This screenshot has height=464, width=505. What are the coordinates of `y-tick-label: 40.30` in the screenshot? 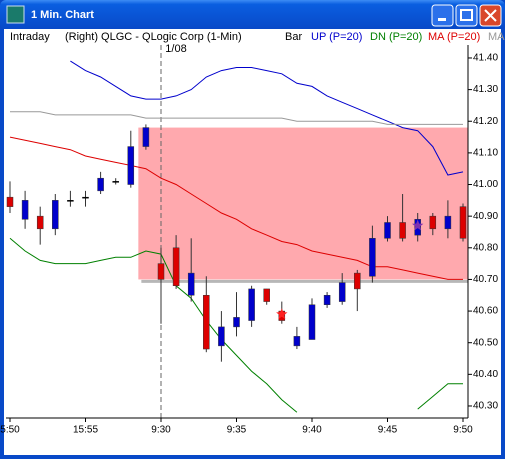 It's located at (485, 406).